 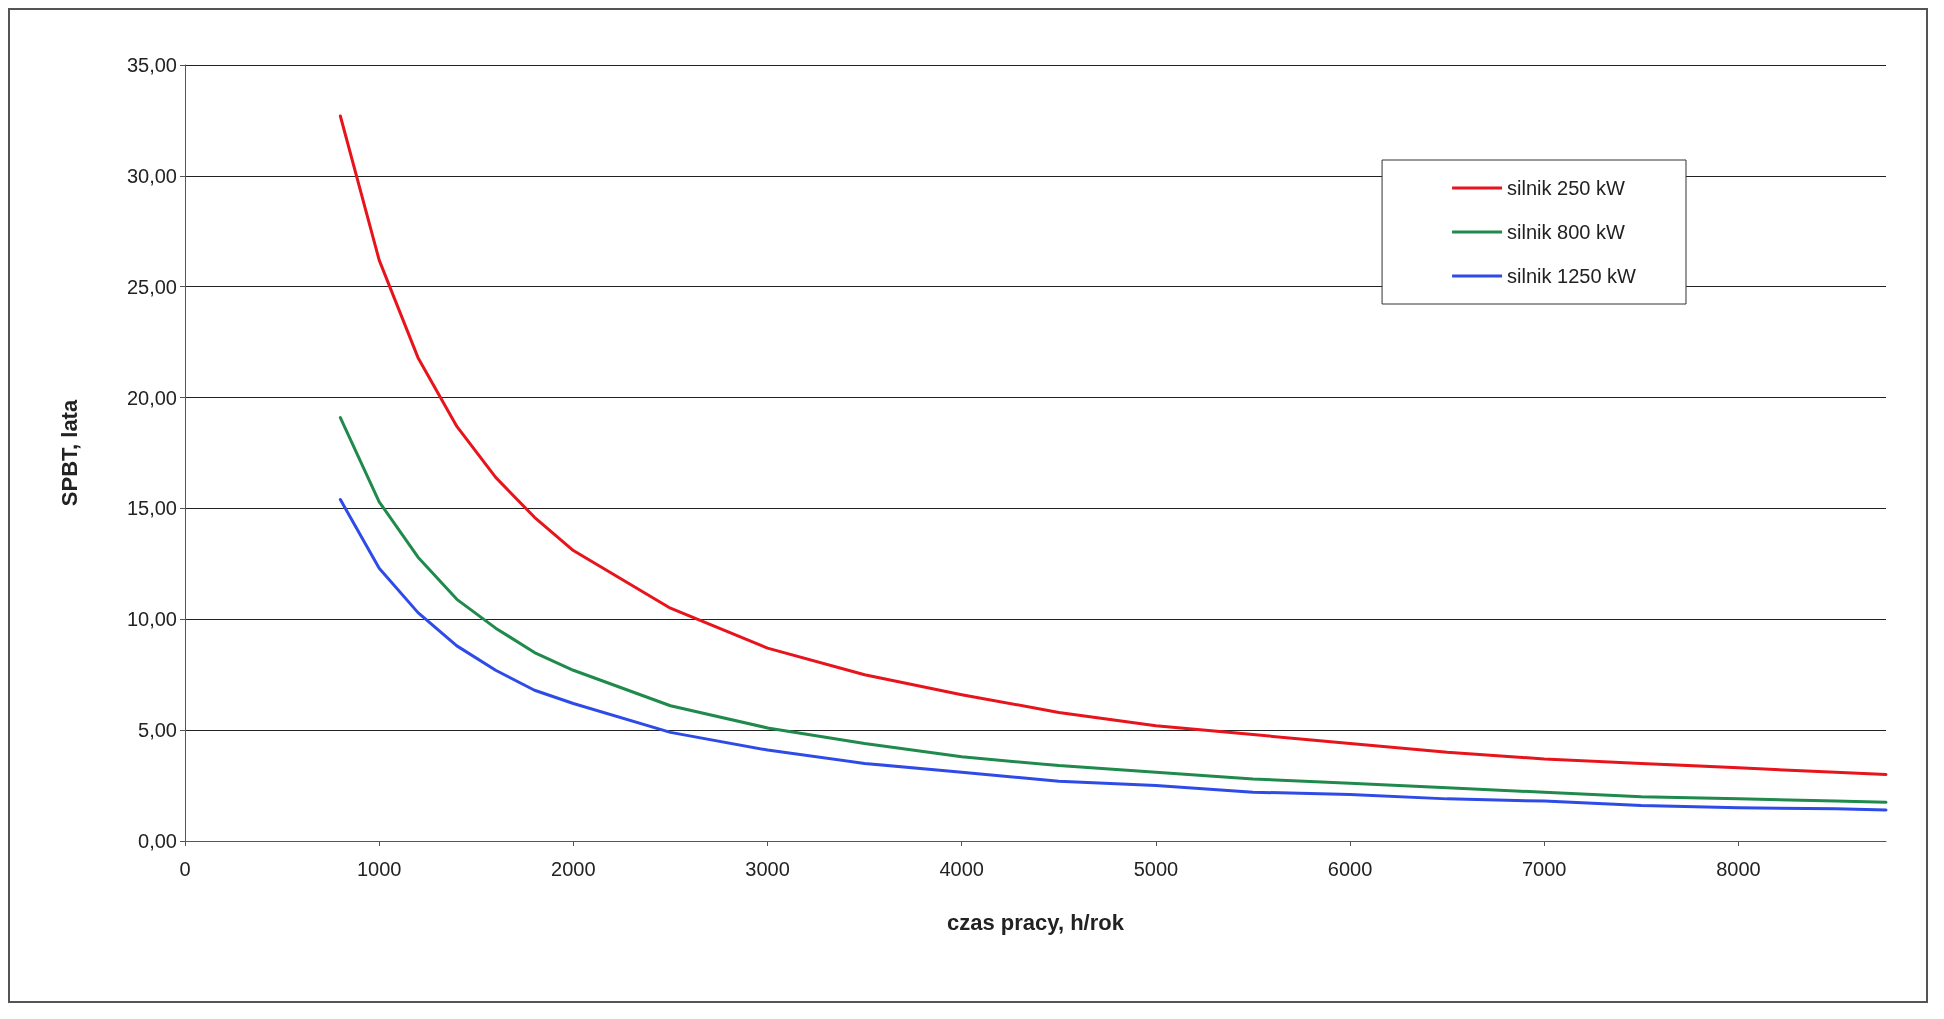 I want to click on x-tick-label: 6000, so click(x=1350, y=869).